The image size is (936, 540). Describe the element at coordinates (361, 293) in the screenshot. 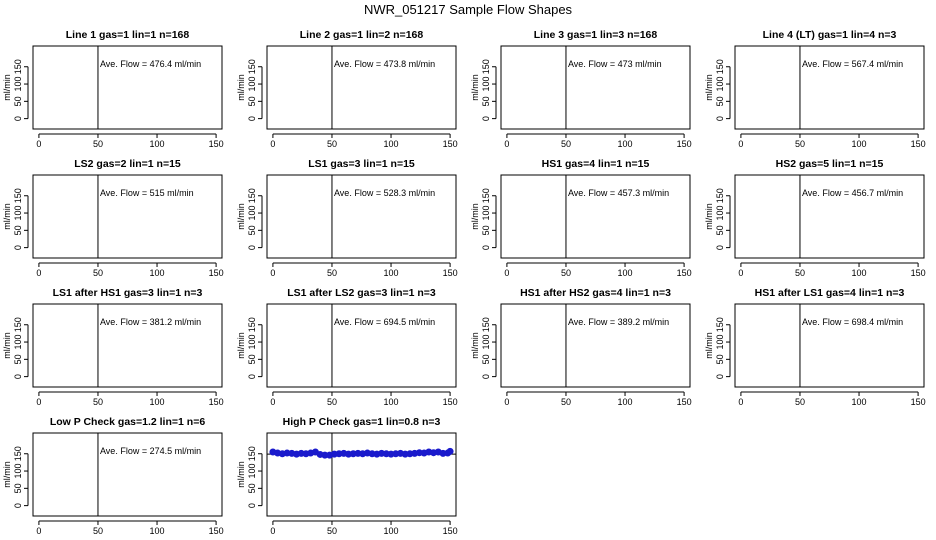

I see `panel-title: LS1 after LS2 gas=3 lin=1 n=3` at that location.